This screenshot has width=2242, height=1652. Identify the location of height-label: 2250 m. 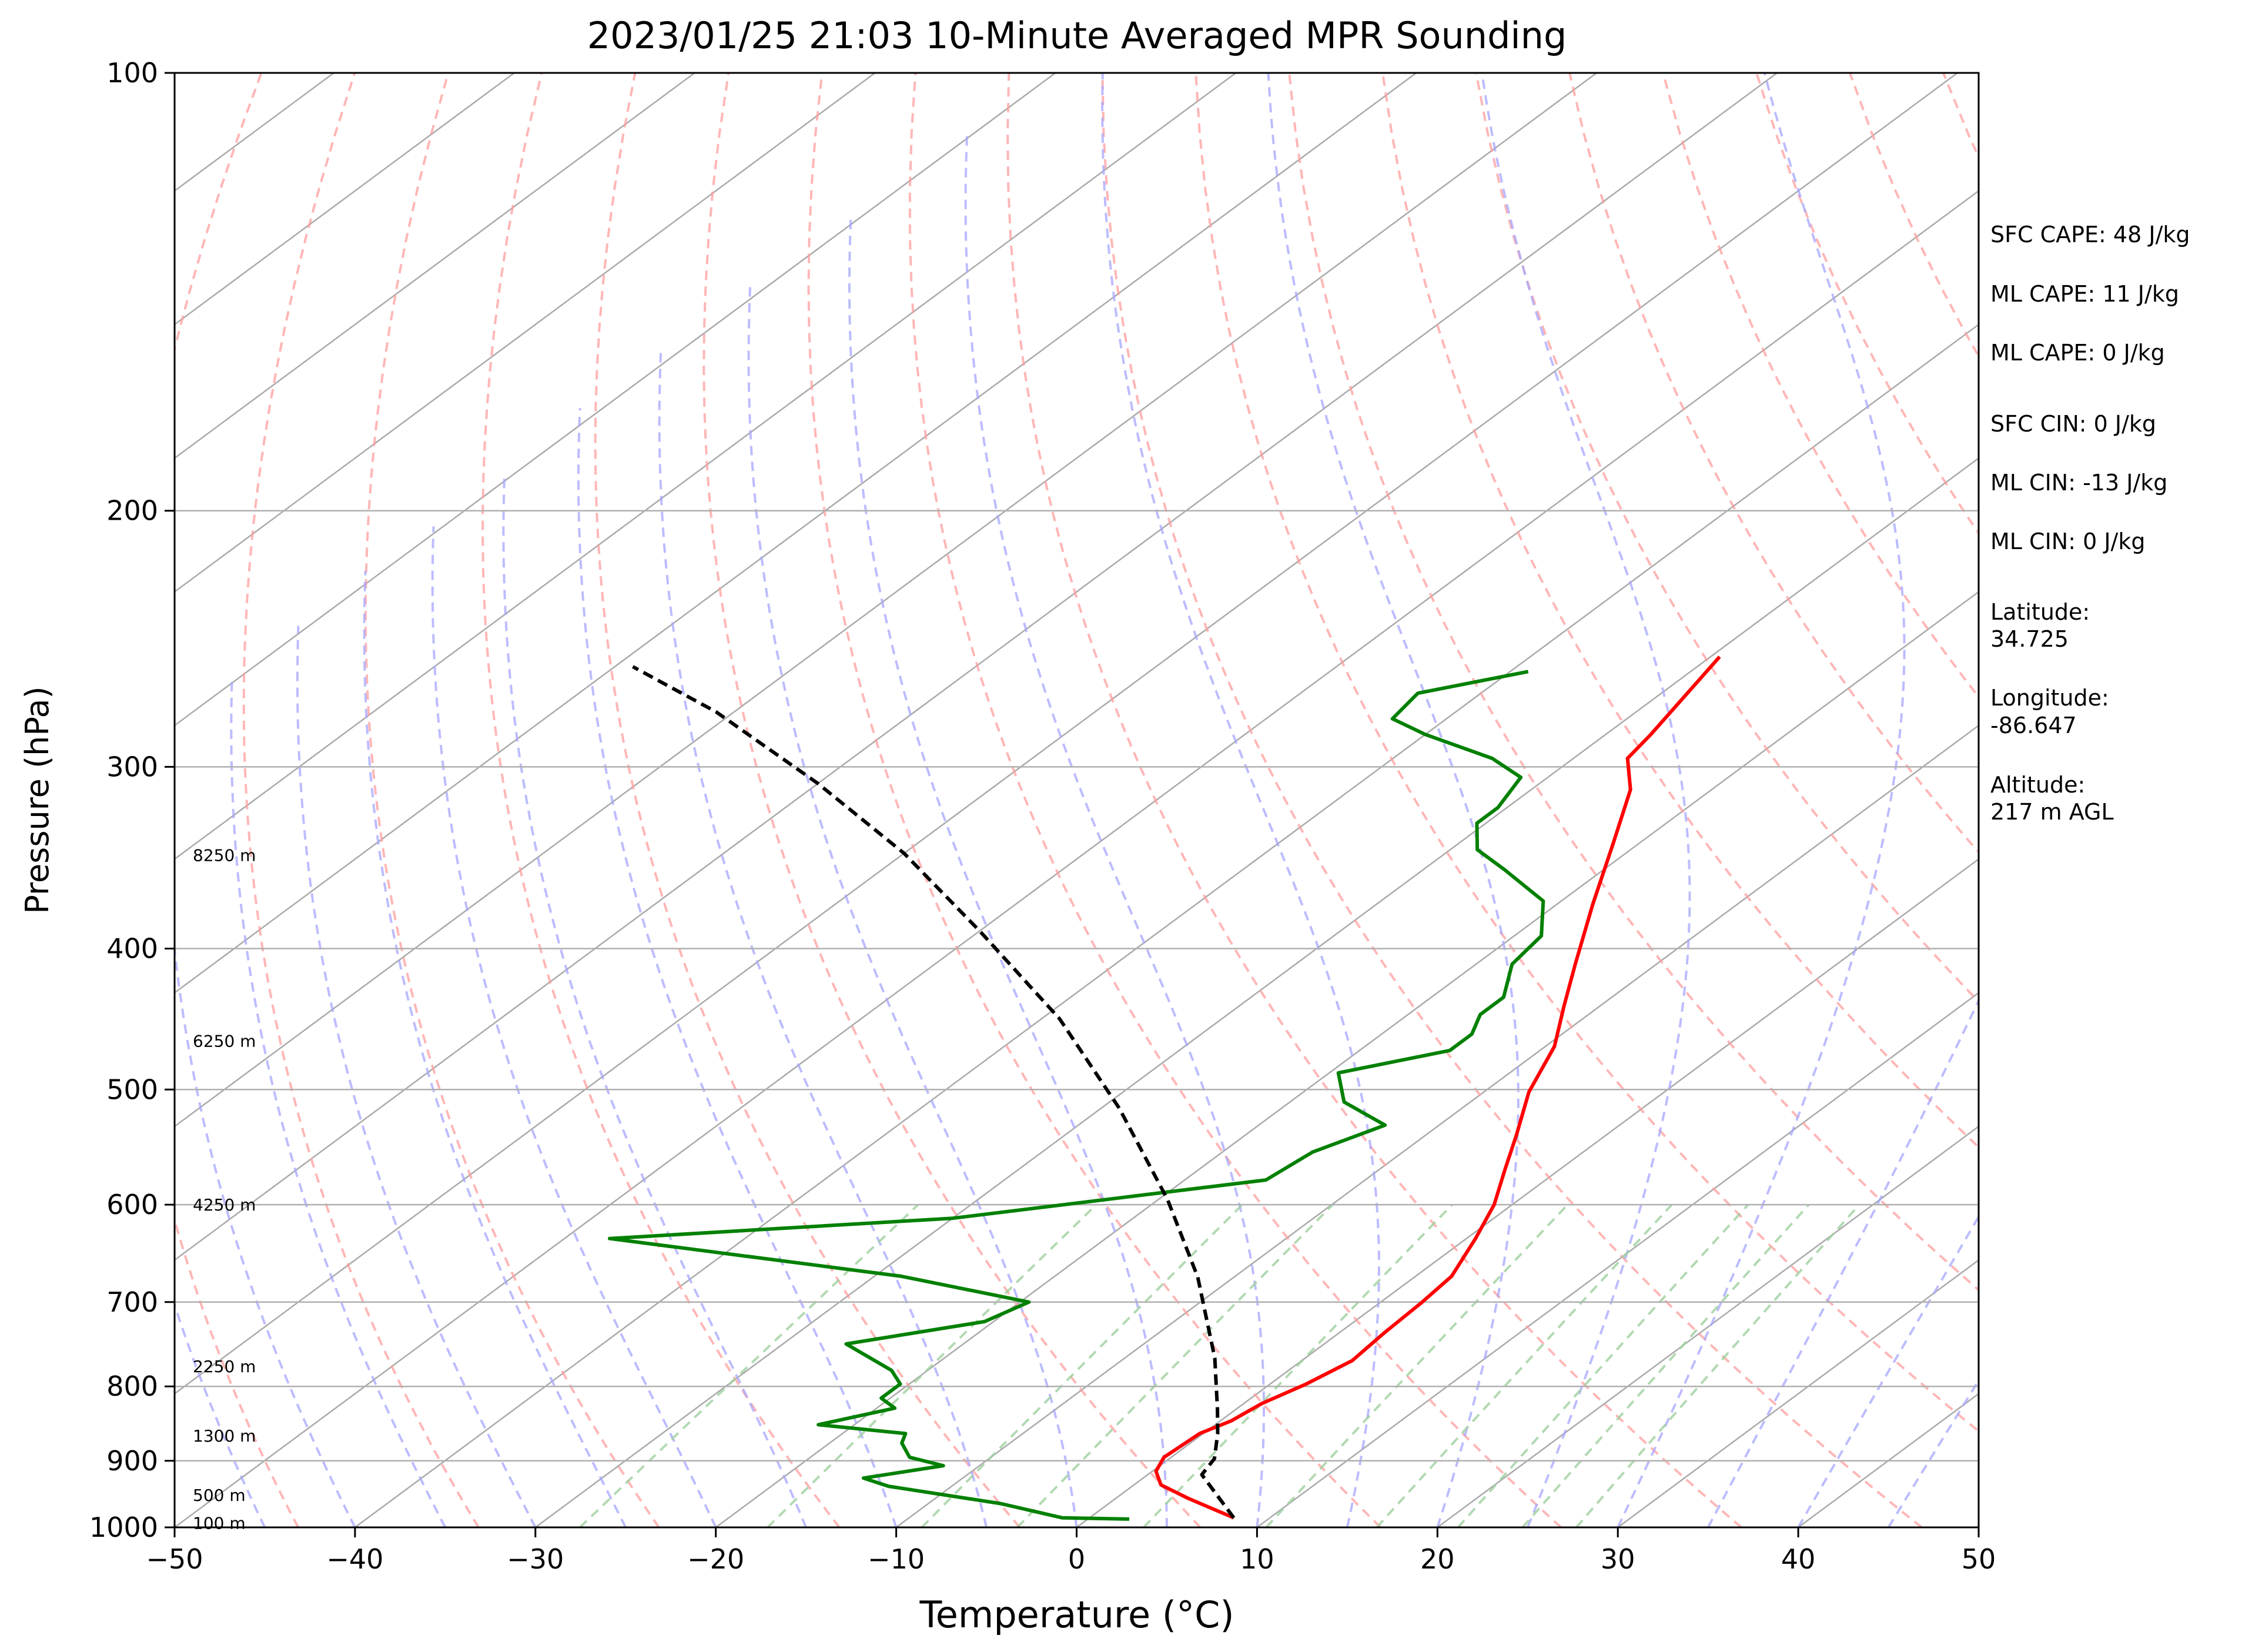
(225, 1367).